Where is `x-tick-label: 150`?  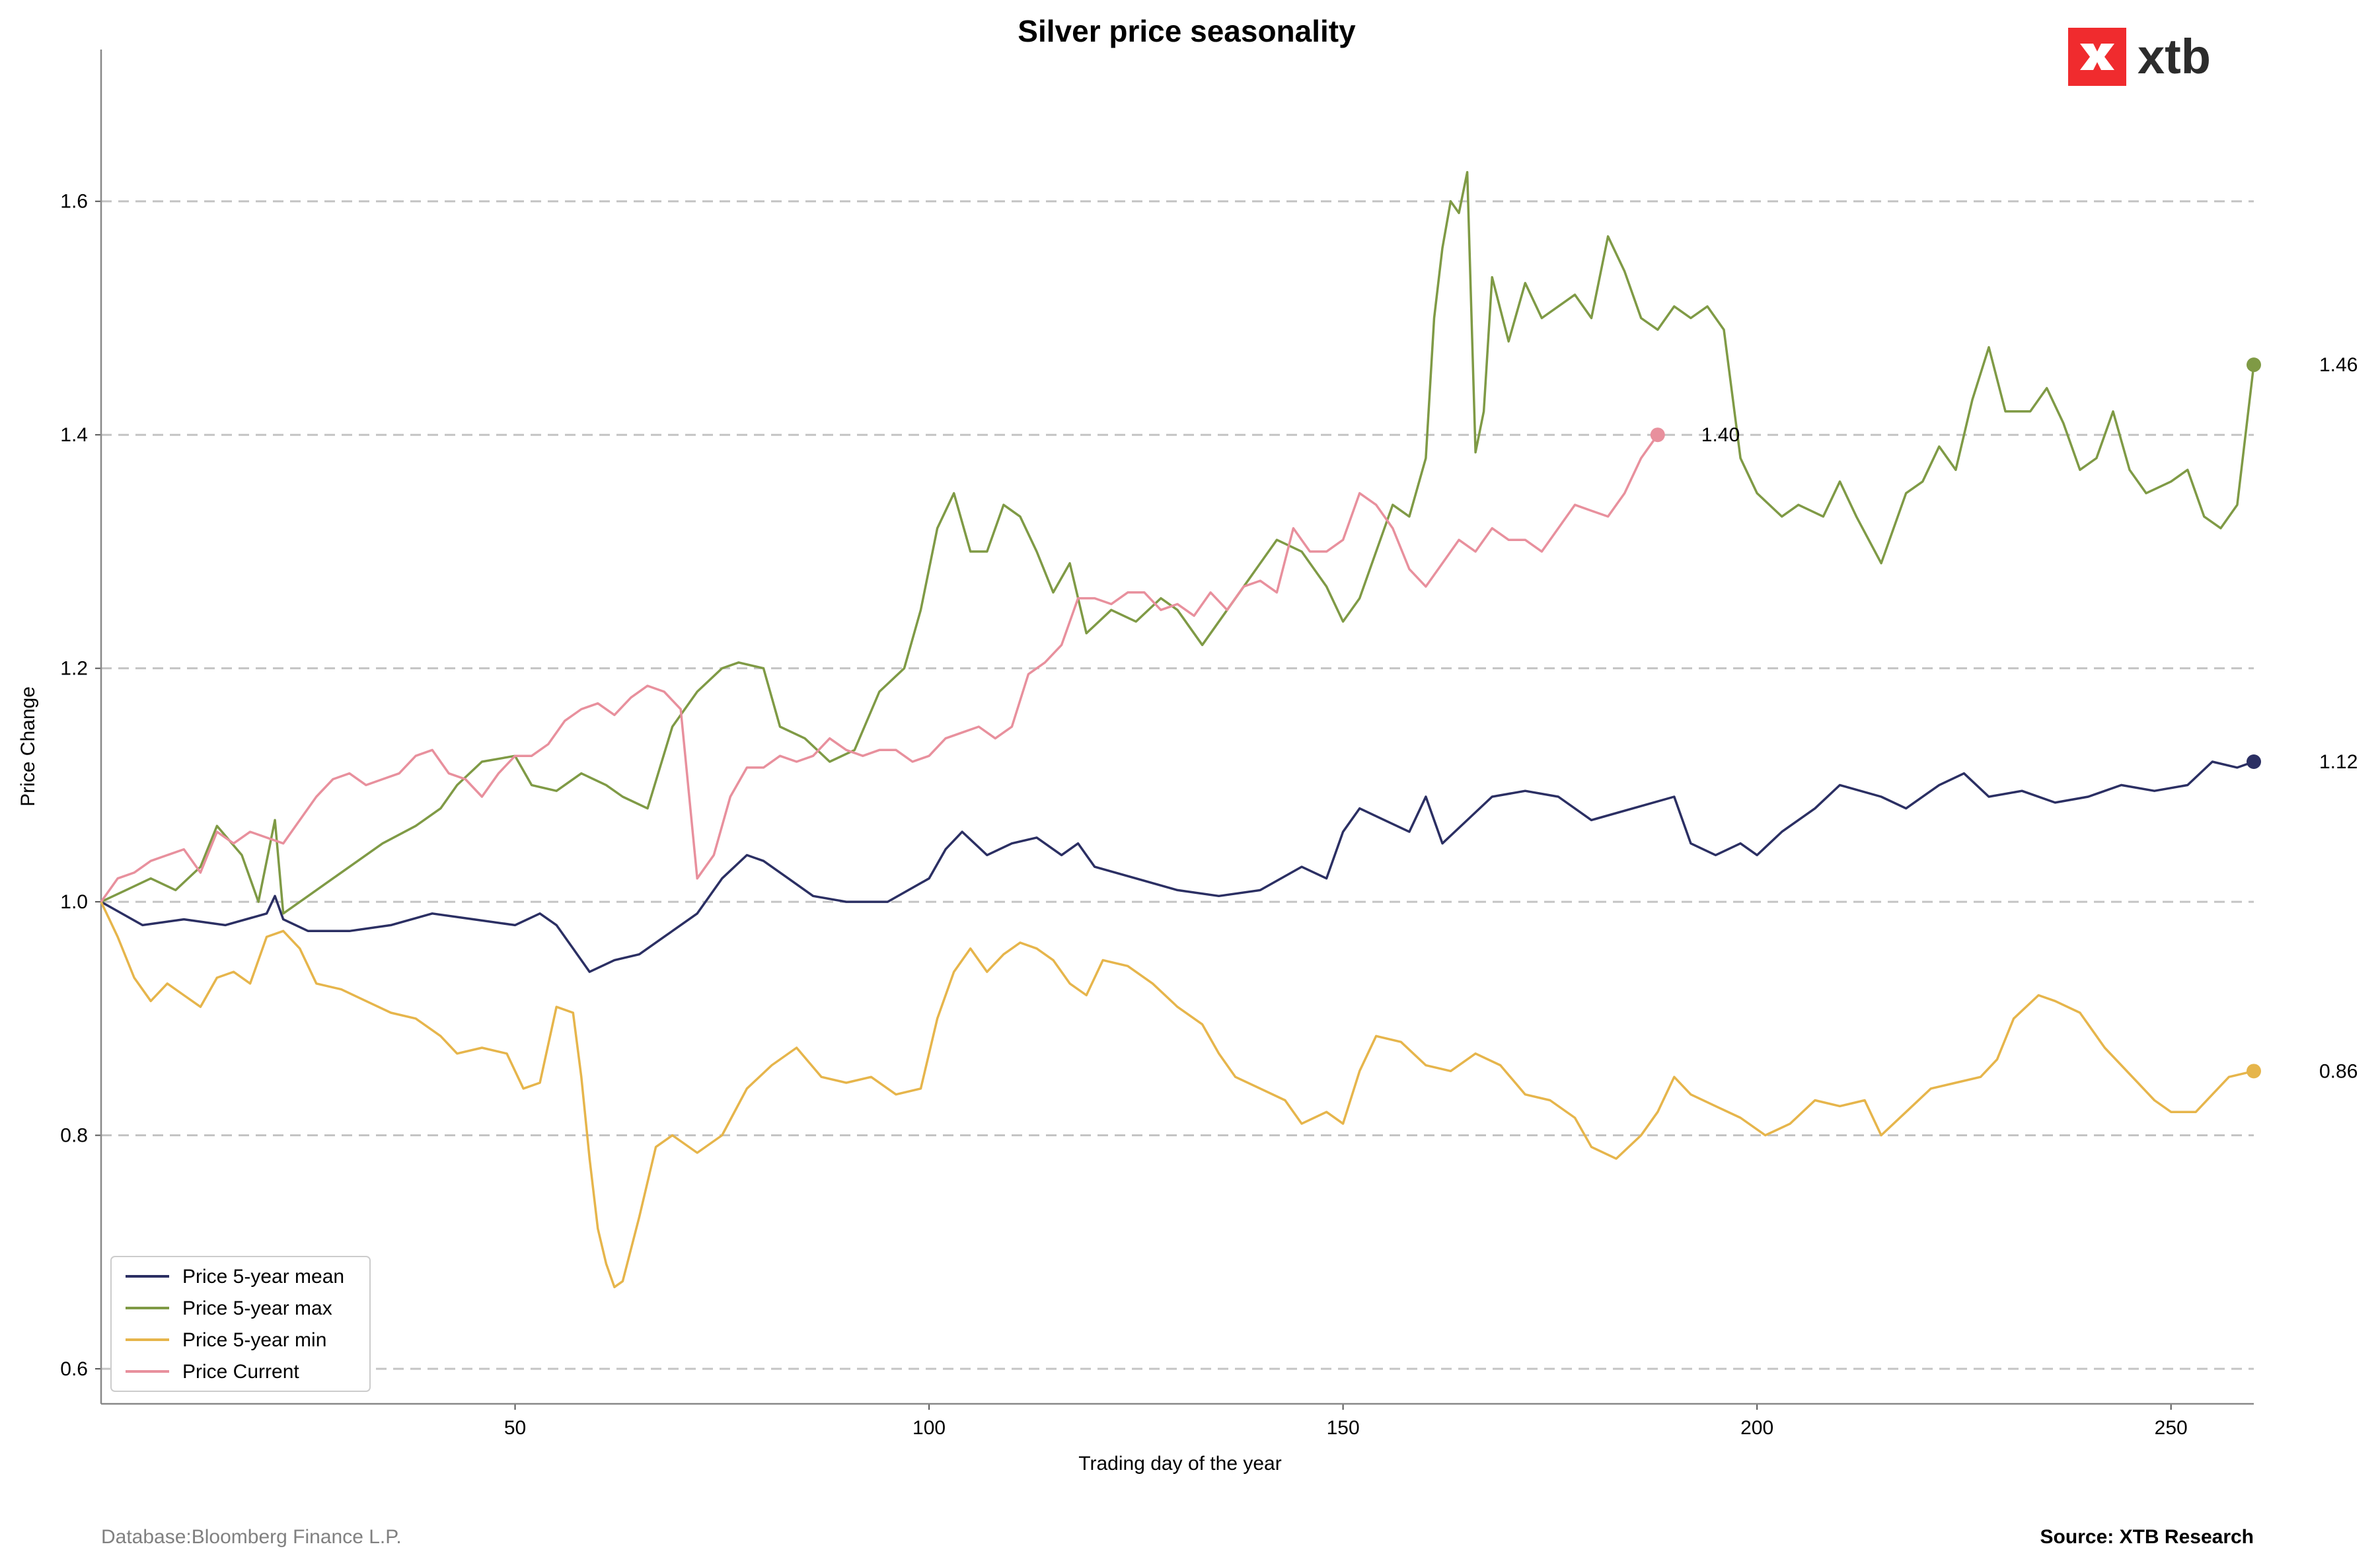 x-tick-label: 150 is located at coordinates (1343, 1428).